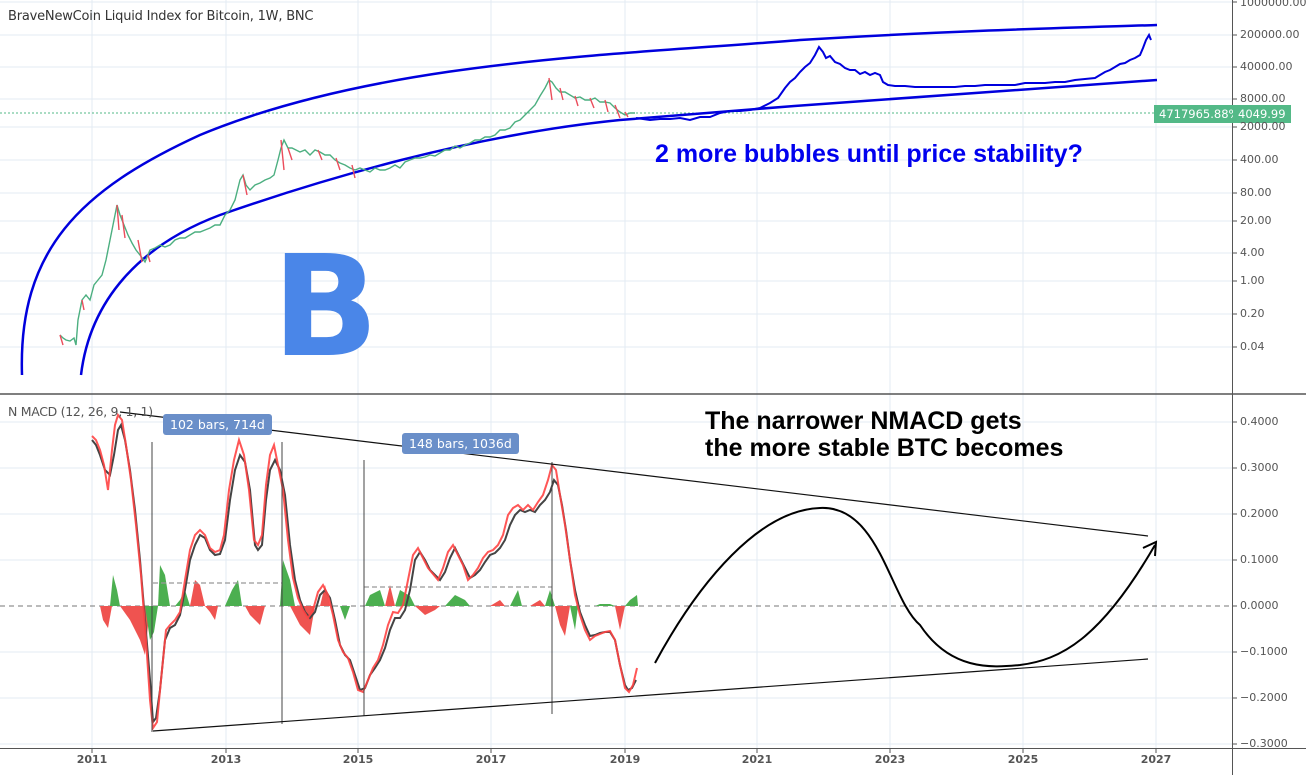 This screenshot has height=780, width=1306. What do you see at coordinates (869, 154) in the screenshot?
I see `price-annotation: 2 more bubbles until price stability?` at bounding box center [869, 154].